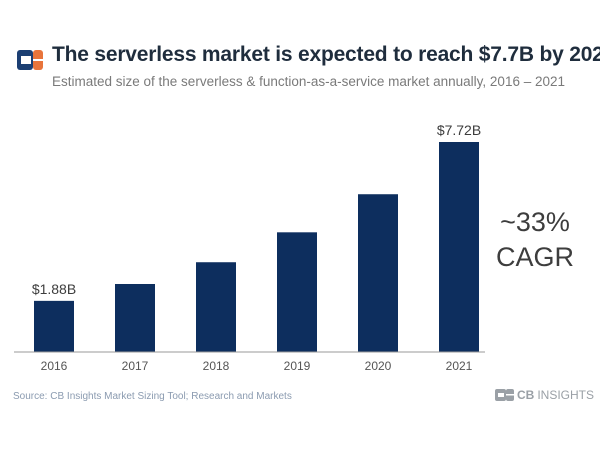 The height and width of the screenshot is (450, 600). Describe the element at coordinates (297, 292) in the screenshot. I see `bar-2019` at that location.